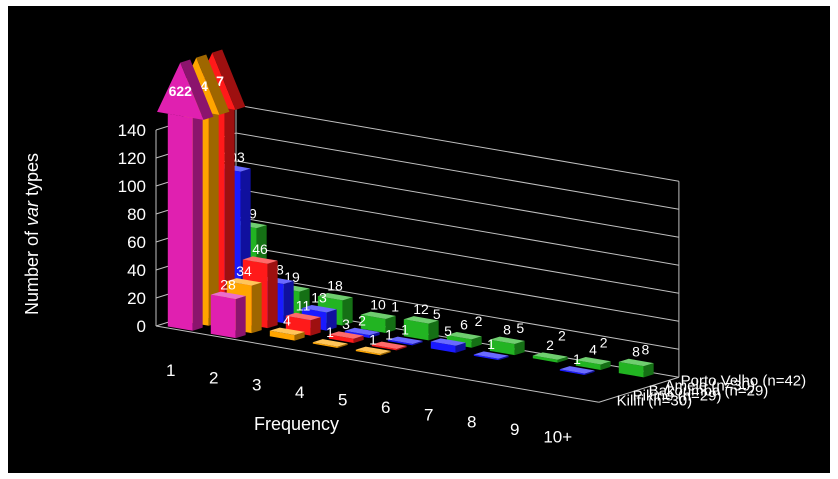 Image resolution: width=838 pixels, height=479 pixels. Describe the element at coordinates (550, 345) in the screenshot. I see `bar-value-label: 2` at that location.